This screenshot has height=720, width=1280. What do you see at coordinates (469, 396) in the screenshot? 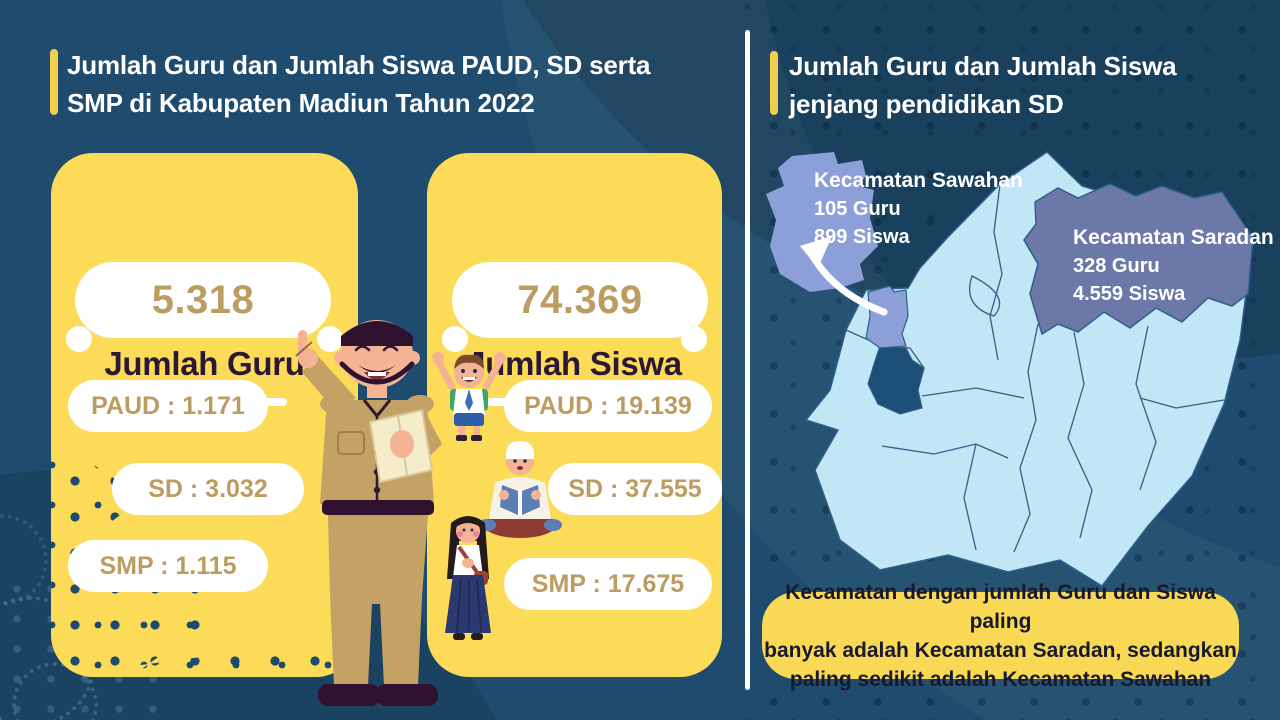
I see `student-cheering-illustration` at bounding box center [469, 396].